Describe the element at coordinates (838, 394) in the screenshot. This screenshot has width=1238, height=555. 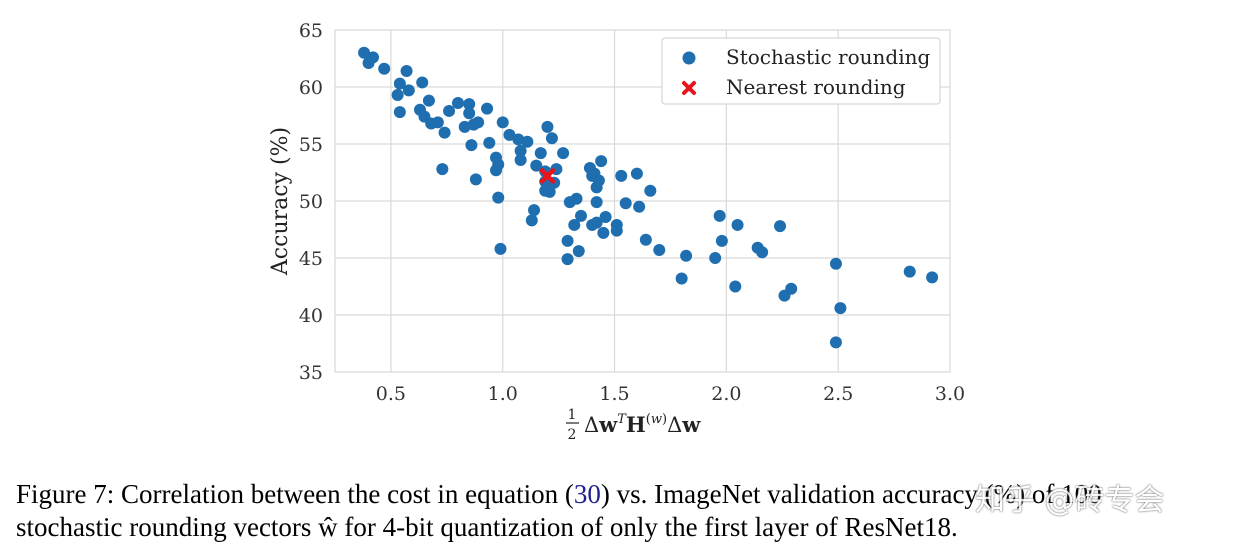
I see `x-tick-label: 2.5` at that location.